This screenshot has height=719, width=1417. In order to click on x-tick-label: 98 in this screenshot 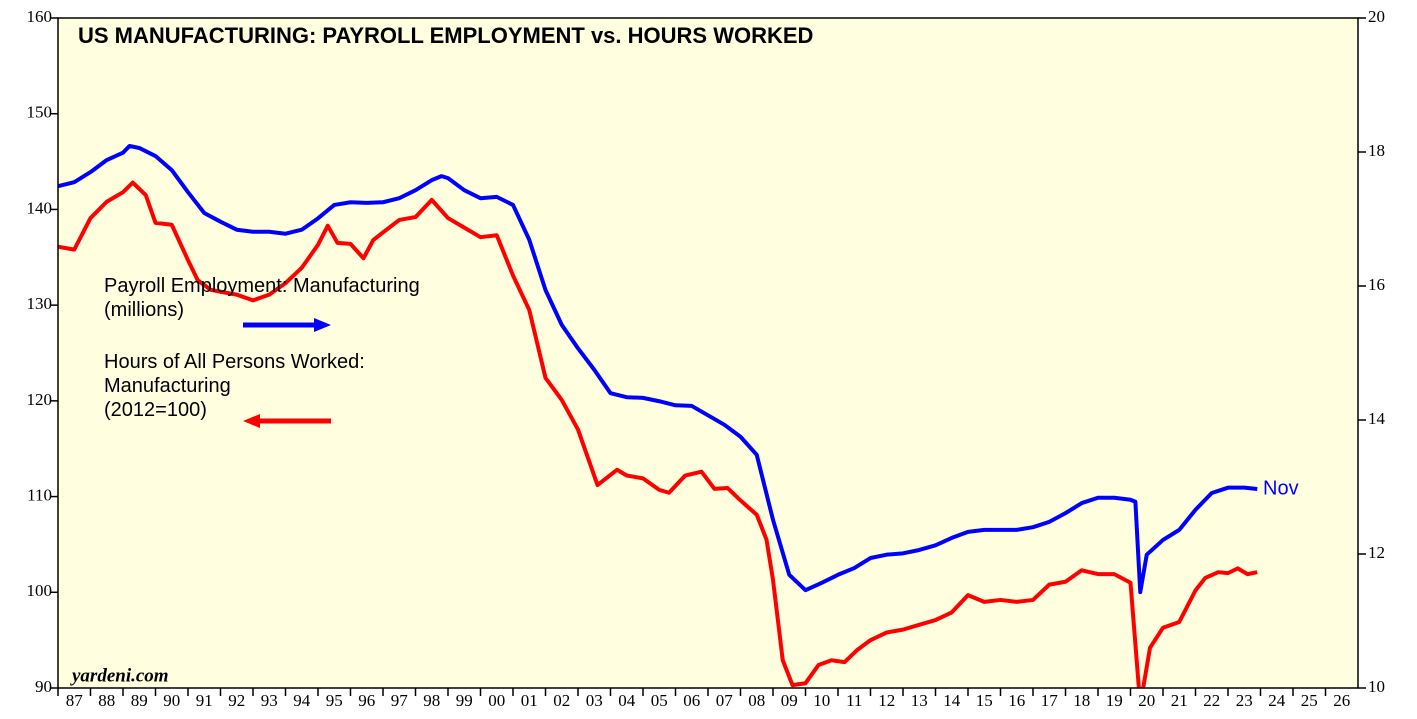, I will do `click(431, 700)`.